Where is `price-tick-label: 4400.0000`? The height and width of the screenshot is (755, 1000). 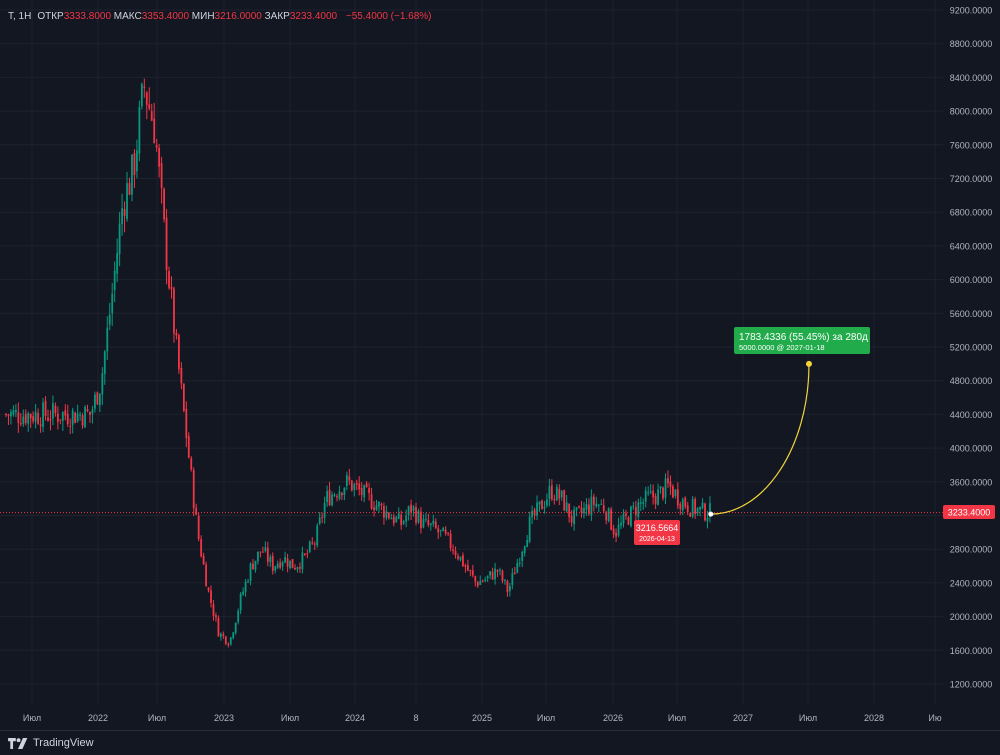
price-tick-label: 4400.0000 is located at coordinates (971, 415).